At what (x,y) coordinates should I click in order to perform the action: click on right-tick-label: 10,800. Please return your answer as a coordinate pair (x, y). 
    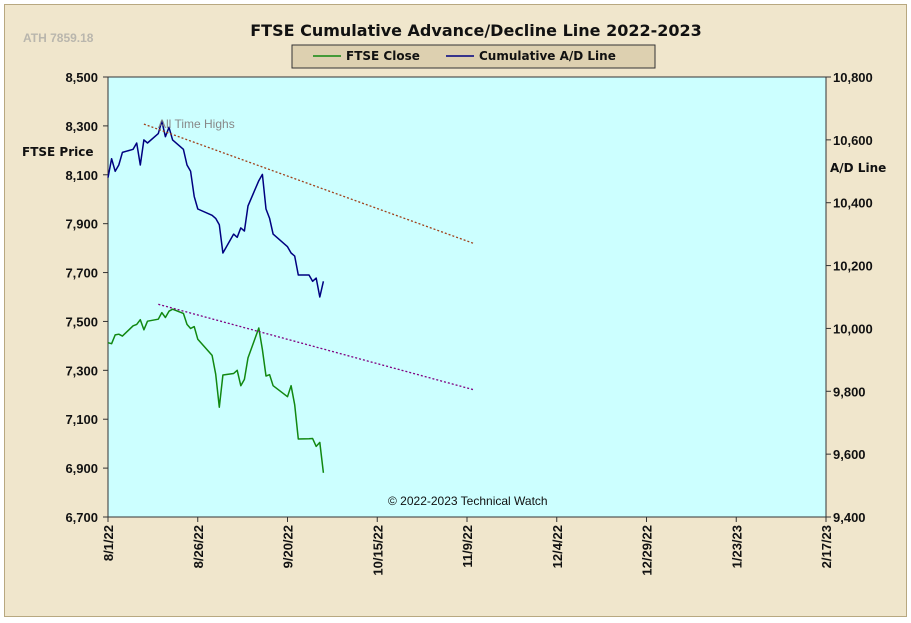
    Looking at the image, I should click on (853, 77).